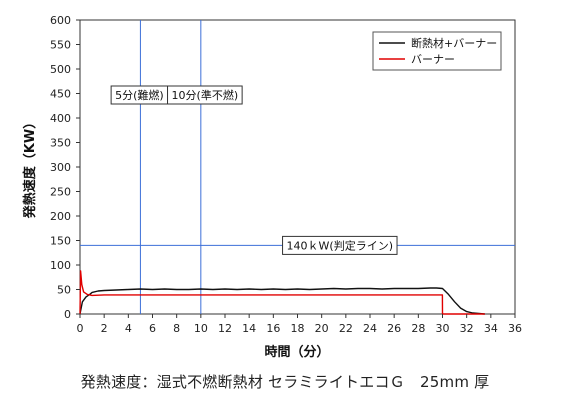 The height and width of the screenshot is (400, 570). What do you see at coordinates (60, 241) in the screenshot?
I see `y-tick-label: 150` at bounding box center [60, 241].